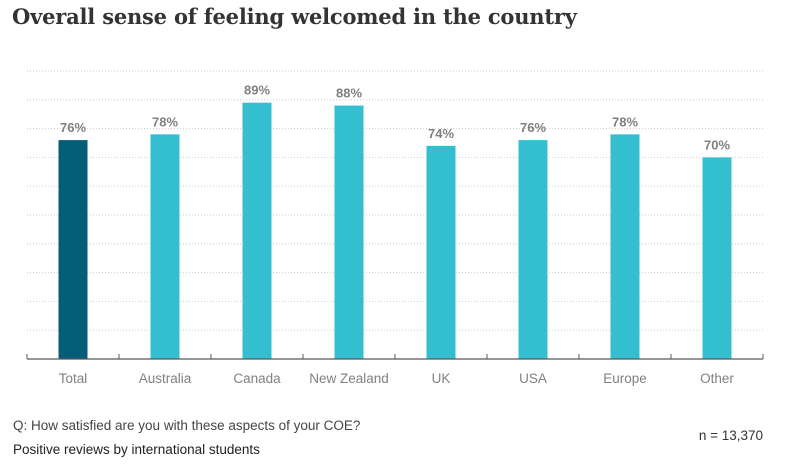 The height and width of the screenshot is (466, 785). What do you see at coordinates (73, 378) in the screenshot?
I see `x-tick-label: Total` at bounding box center [73, 378].